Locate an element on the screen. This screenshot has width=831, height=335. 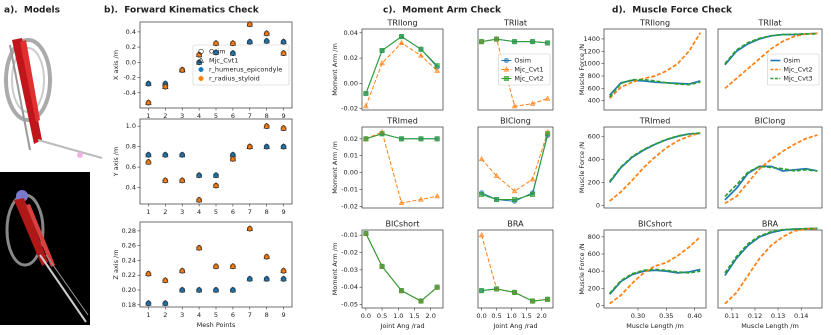
x-tick-label: 1 is located at coordinates (148, 315).